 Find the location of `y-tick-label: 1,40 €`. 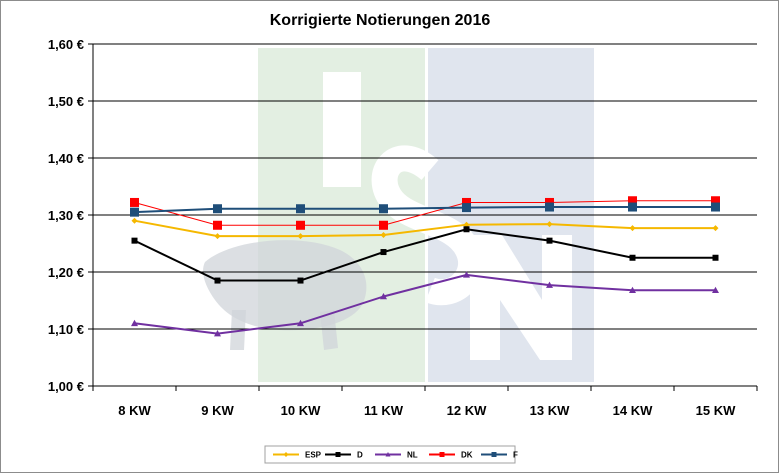

y-tick-label: 1,40 € is located at coordinates (66, 158).